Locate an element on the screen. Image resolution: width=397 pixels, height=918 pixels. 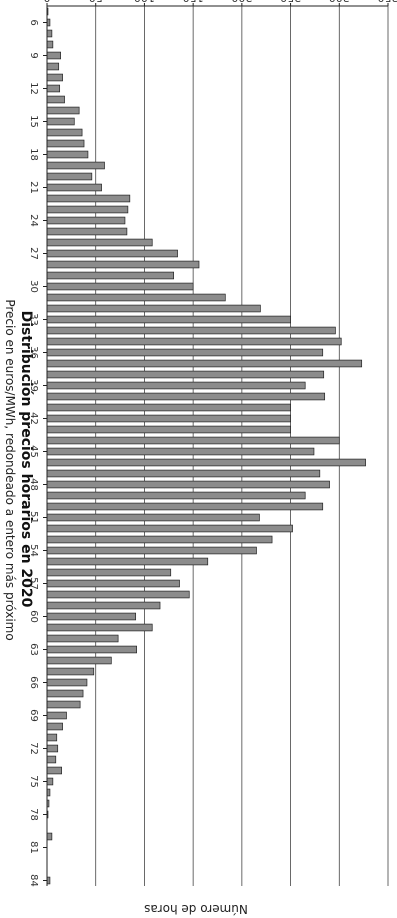
x-tick-label: 75 is located at coordinates (33, 781).